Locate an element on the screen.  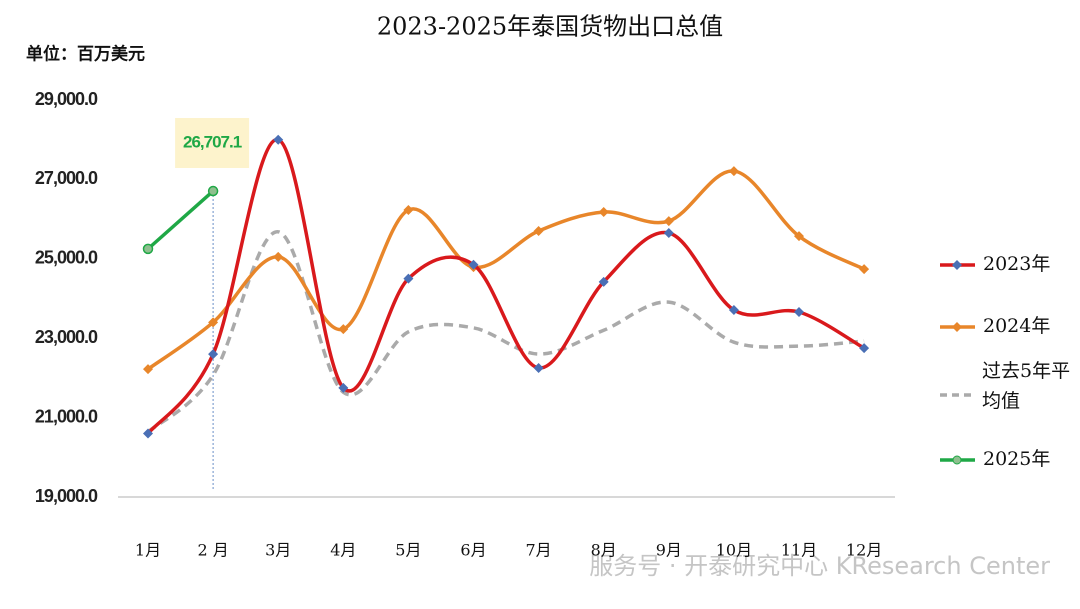
annotation-box is located at coordinates (212, 143).